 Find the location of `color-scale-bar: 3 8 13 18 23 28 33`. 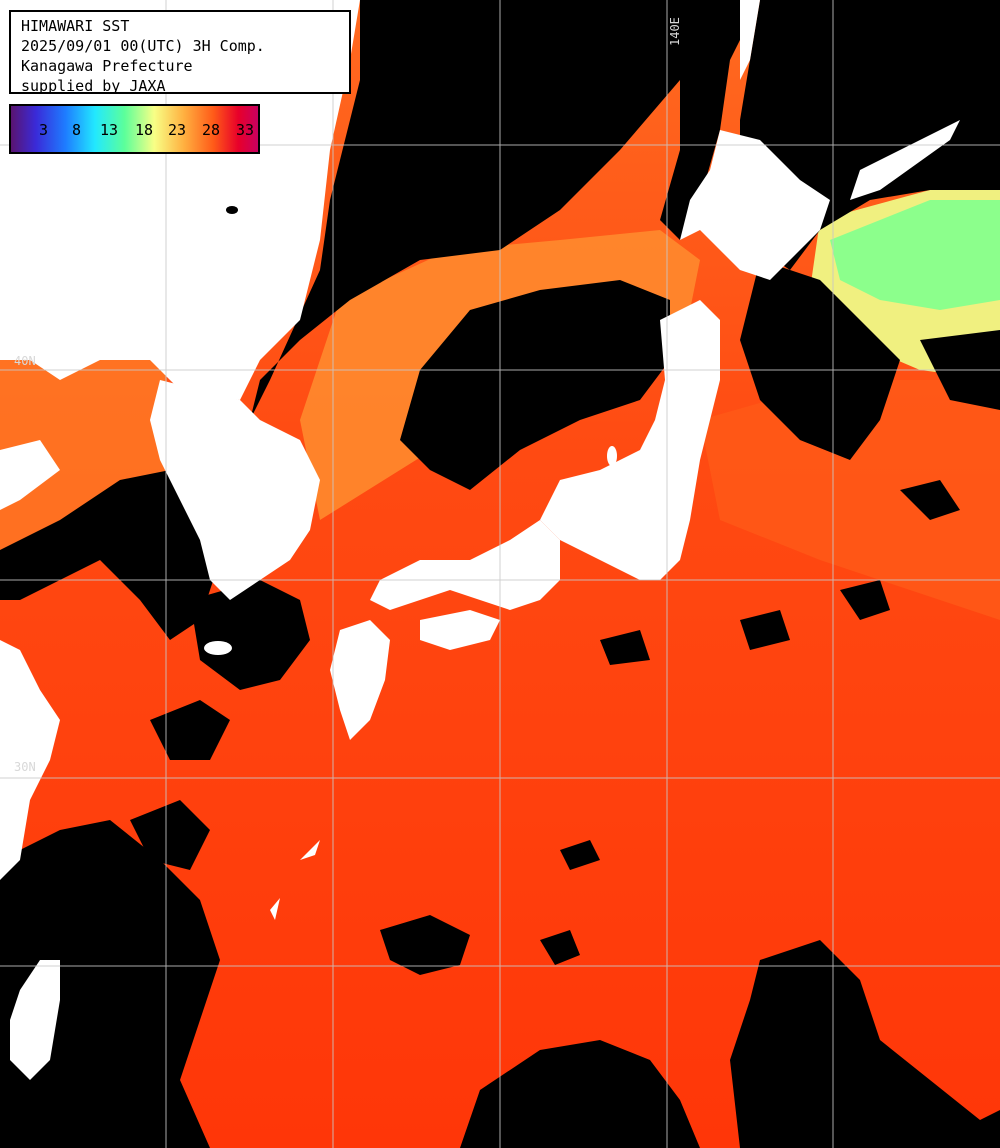

color-scale-bar: 3 8 13 18 23 28 33 is located at coordinates (134, 129).